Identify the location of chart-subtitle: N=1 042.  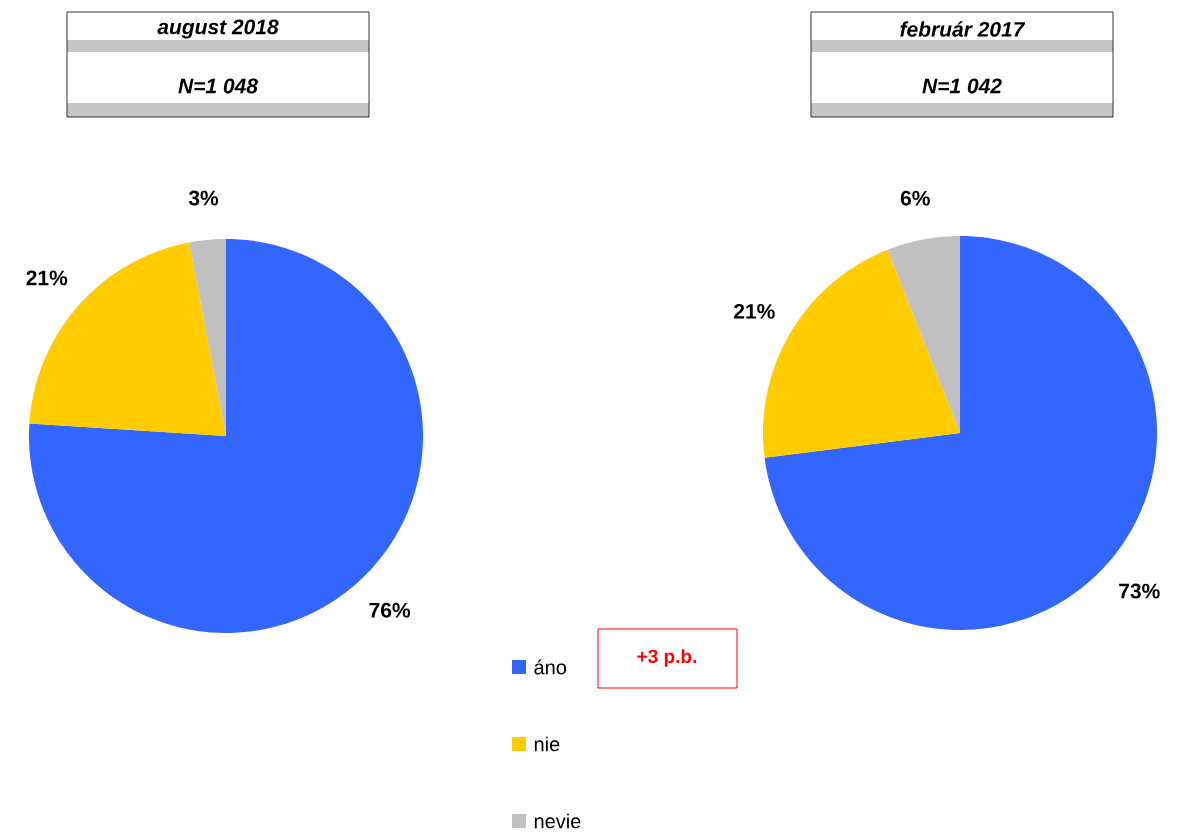
(962, 86).